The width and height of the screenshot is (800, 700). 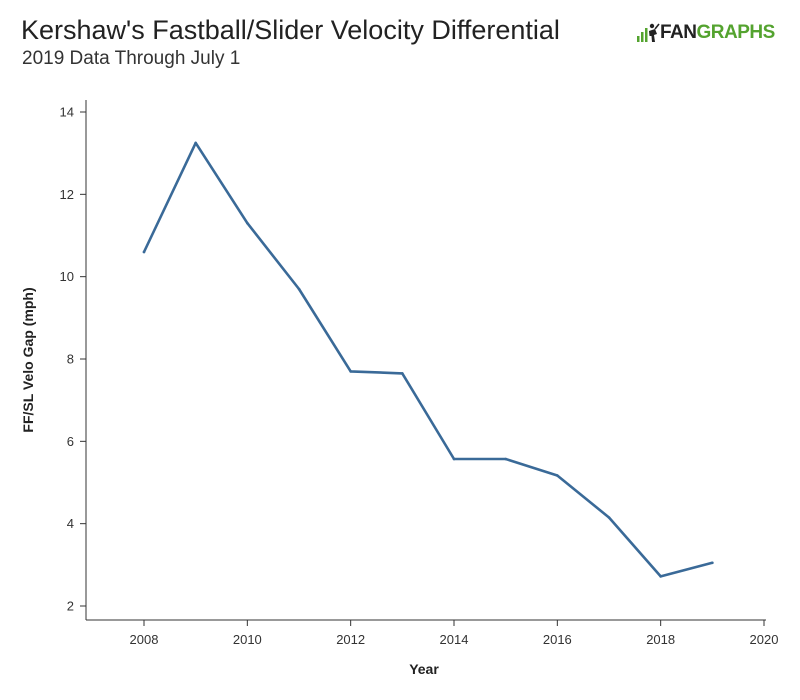 What do you see at coordinates (660, 639) in the screenshot?
I see `x-tick-label: 2018` at bounding box center [660, 639].